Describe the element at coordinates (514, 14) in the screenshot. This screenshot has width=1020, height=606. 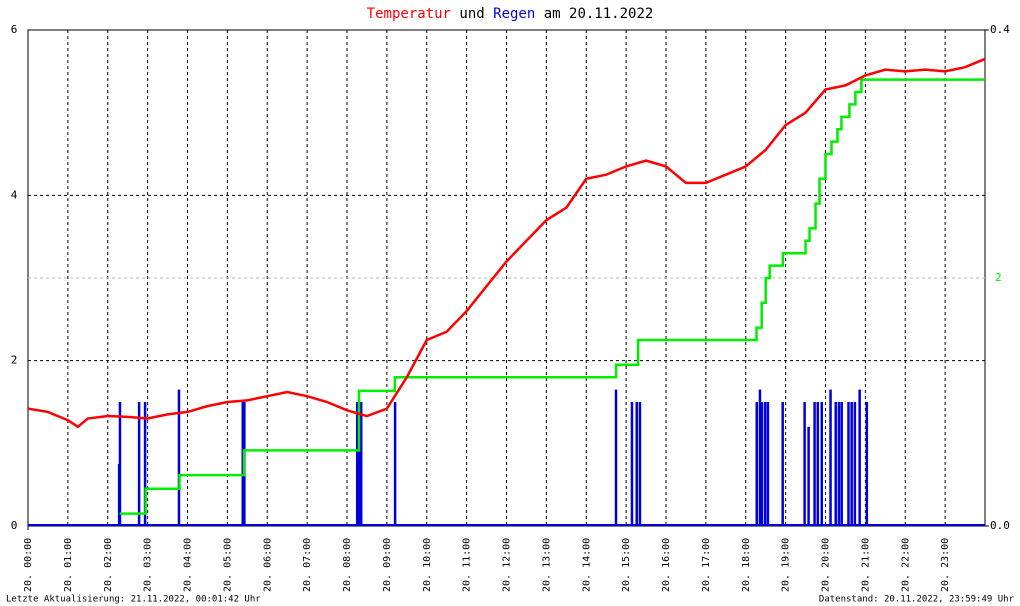
I see `title-rain: Regen` at that location.